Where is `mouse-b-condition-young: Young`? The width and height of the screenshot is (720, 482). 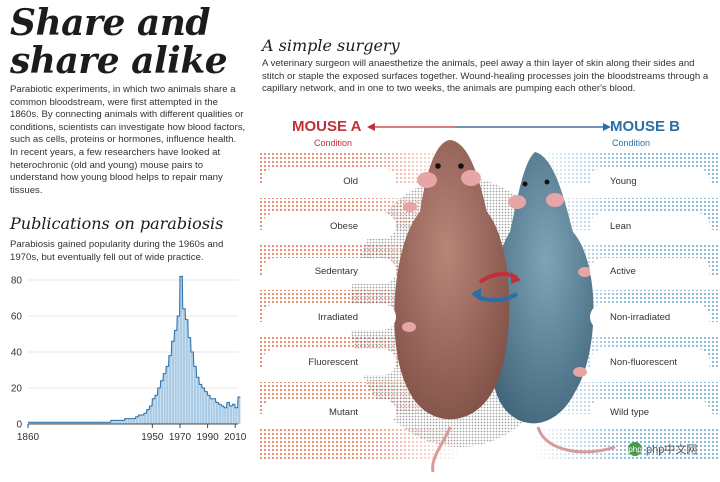
mouse-b-condition-young: Young is located at coordinates (650, 181).